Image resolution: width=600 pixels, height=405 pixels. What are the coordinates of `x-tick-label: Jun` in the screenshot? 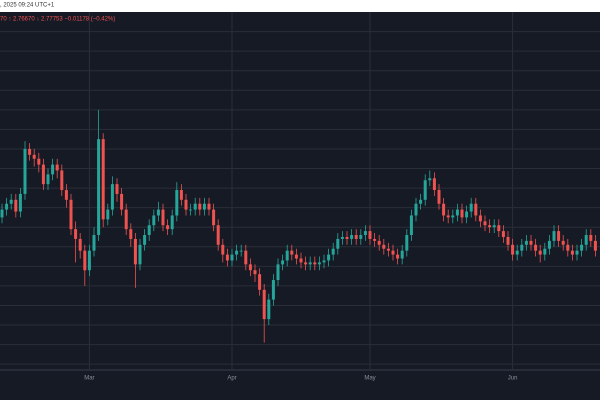 It's located at (513, 379).